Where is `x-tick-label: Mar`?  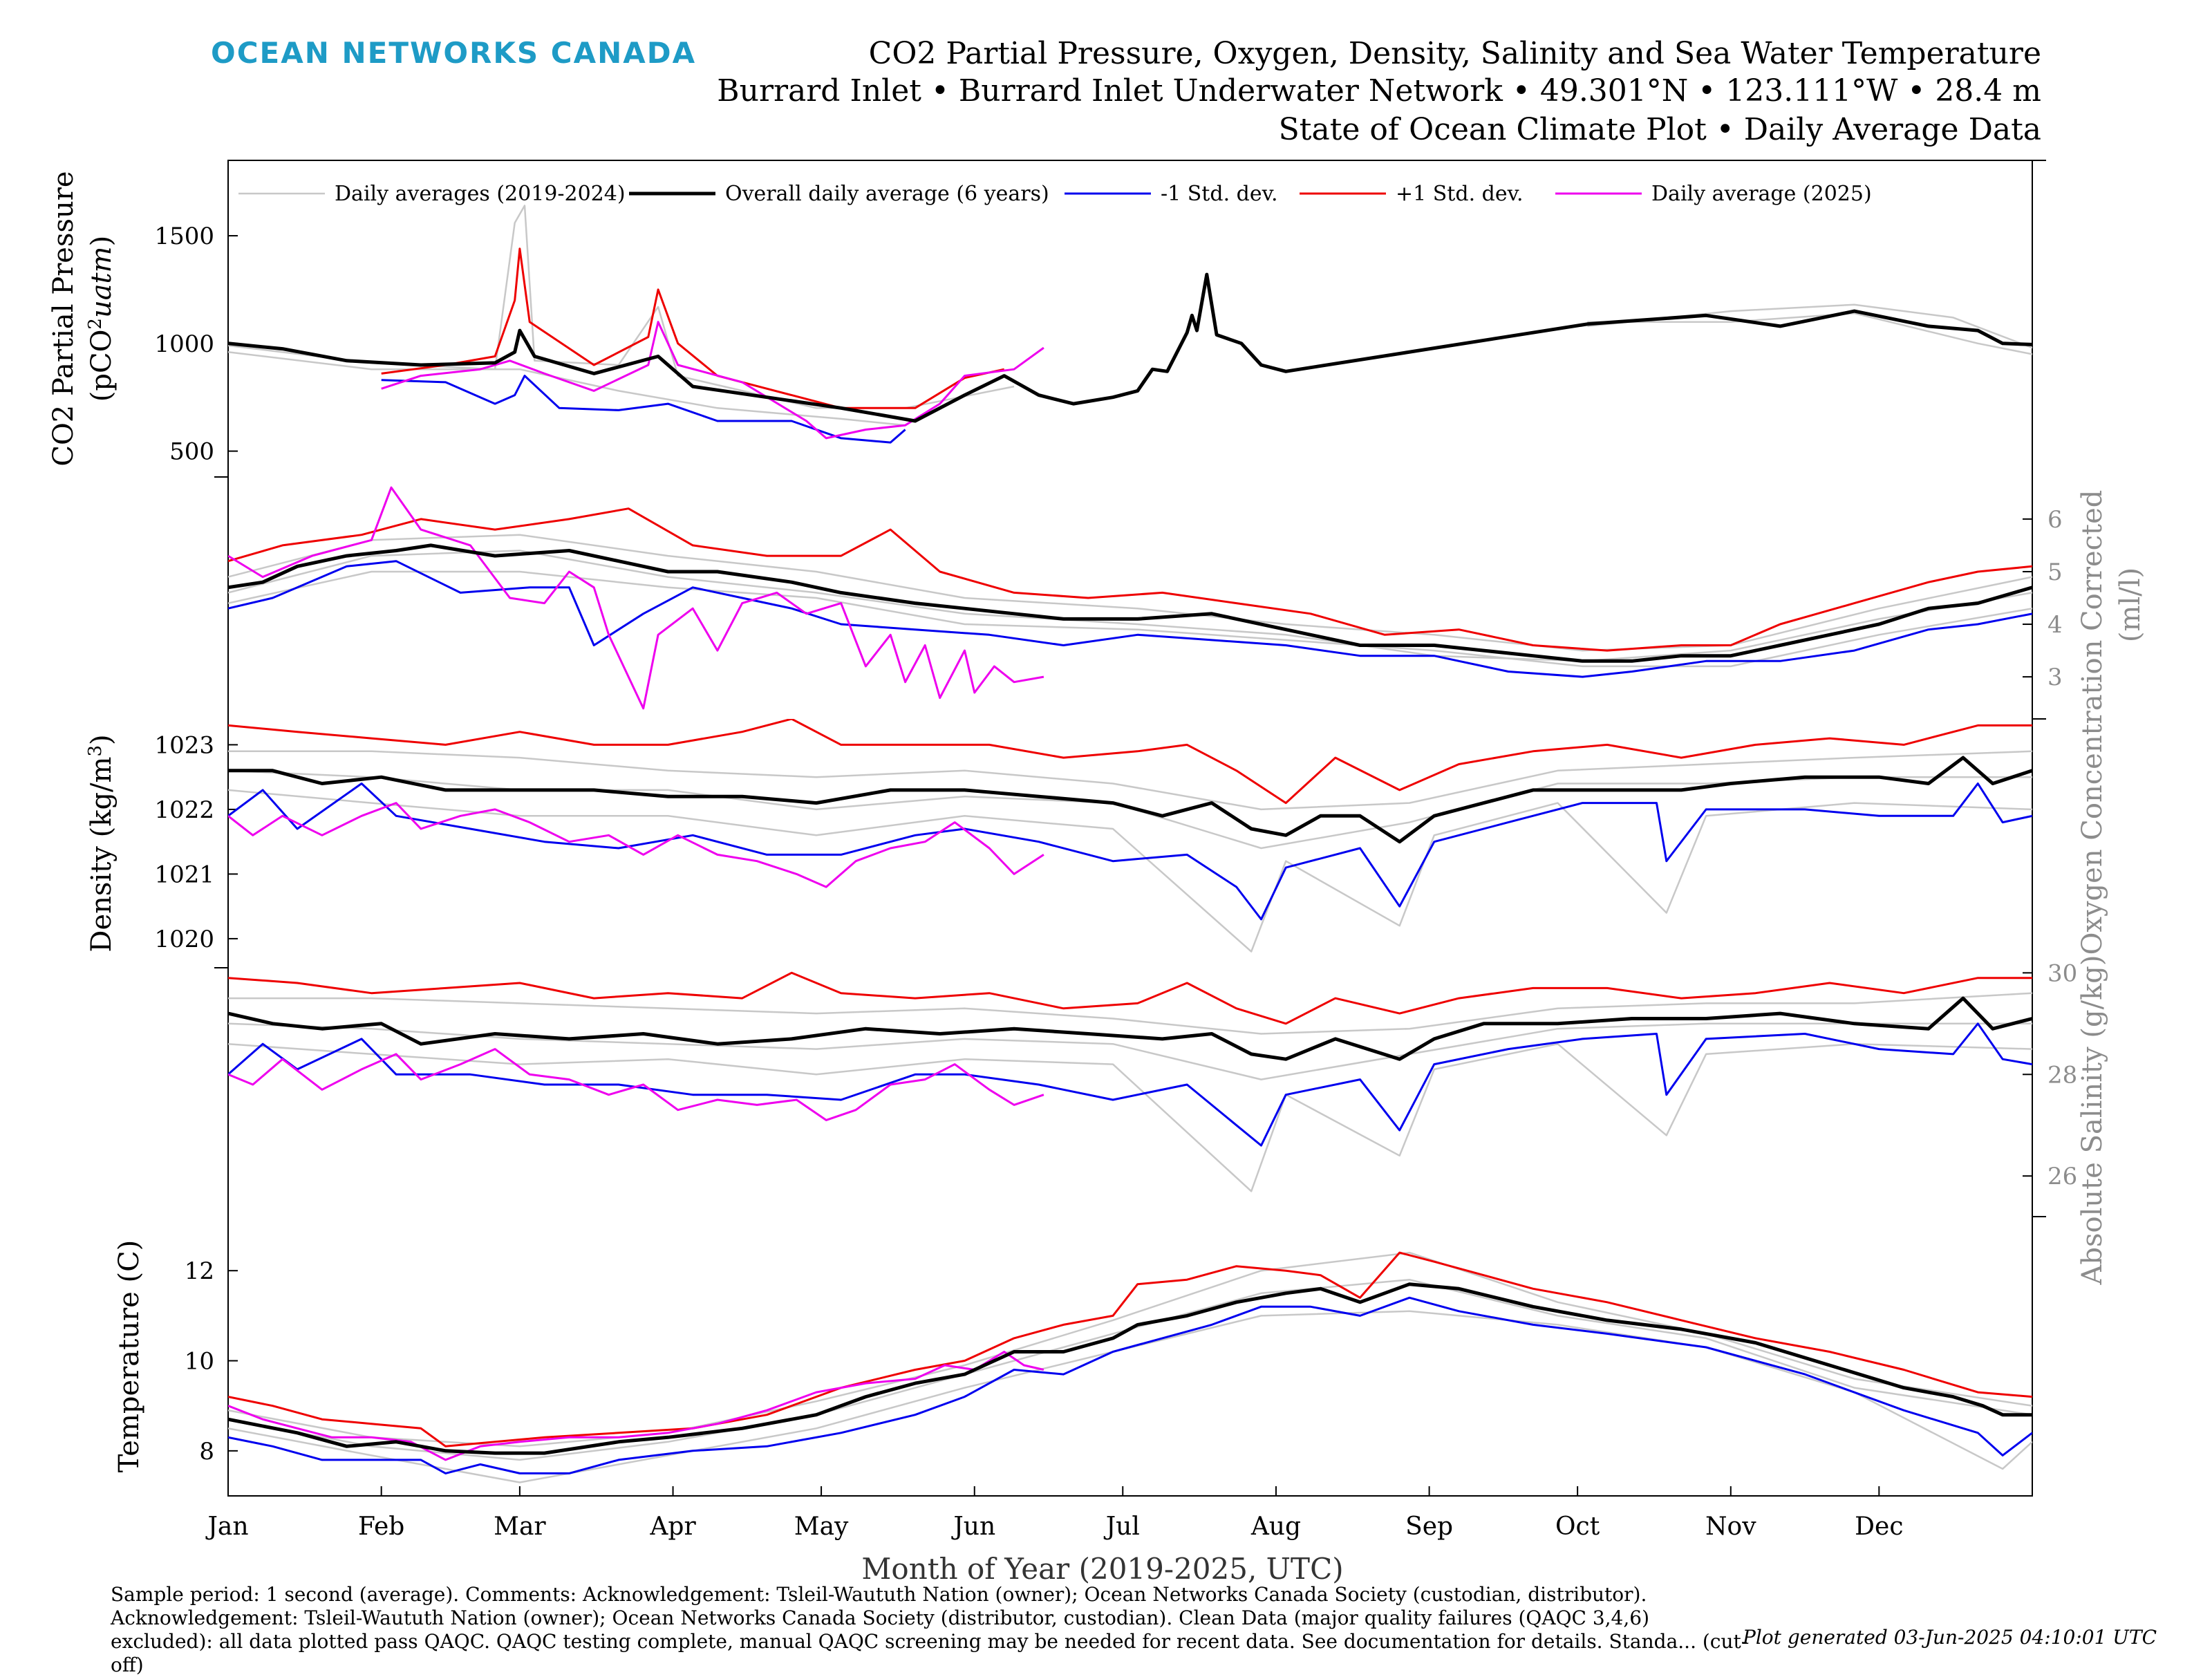 x-tick-label: Mar is located at coordinates (520, 1526).